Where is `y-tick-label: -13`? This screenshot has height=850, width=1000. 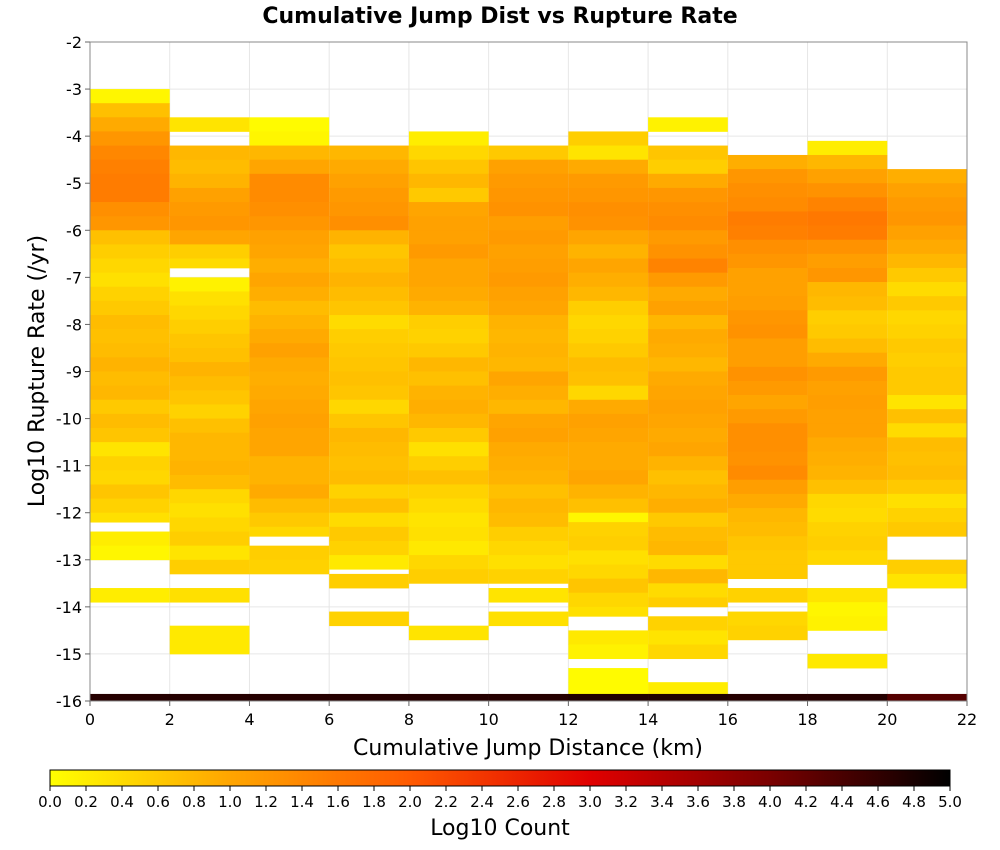
y-tick-label: -13 is located at coordinates (69, 560).